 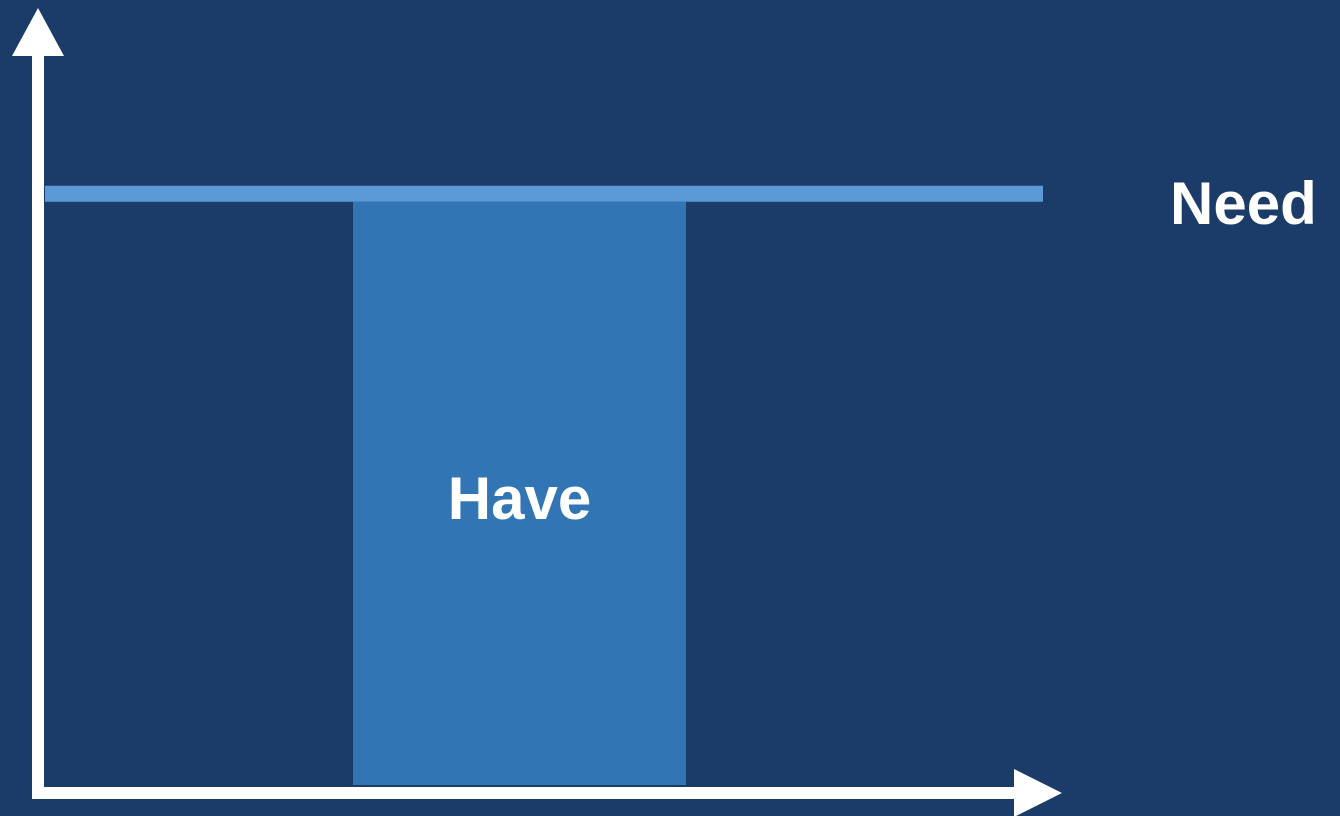 I want to click on need-line-label: Need, so click(x=1243, y=203).